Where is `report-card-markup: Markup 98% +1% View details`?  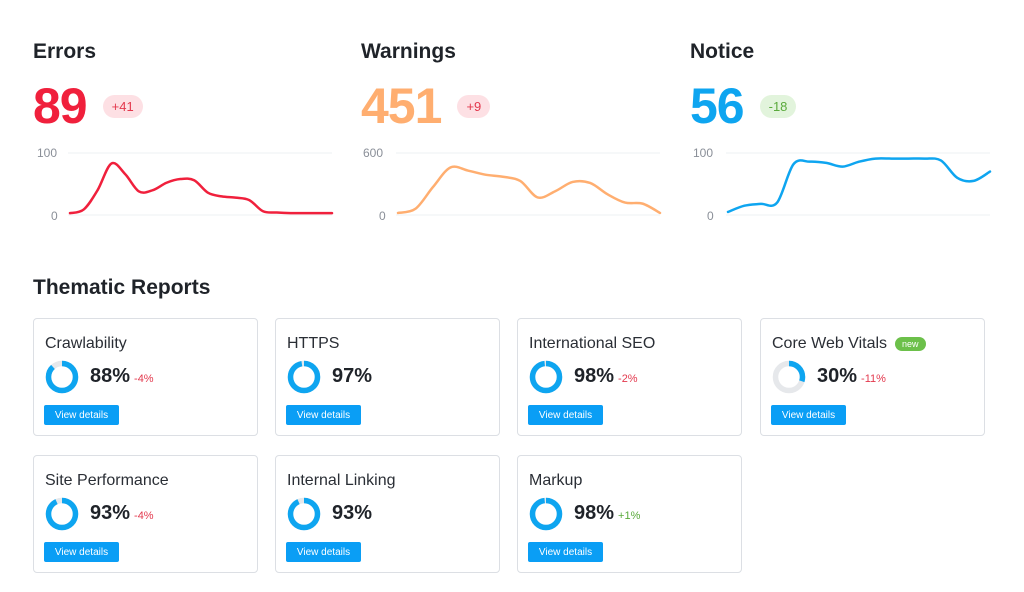
report-card-markup: Markup 98% +1% View details is located at coordinates (629, 514).